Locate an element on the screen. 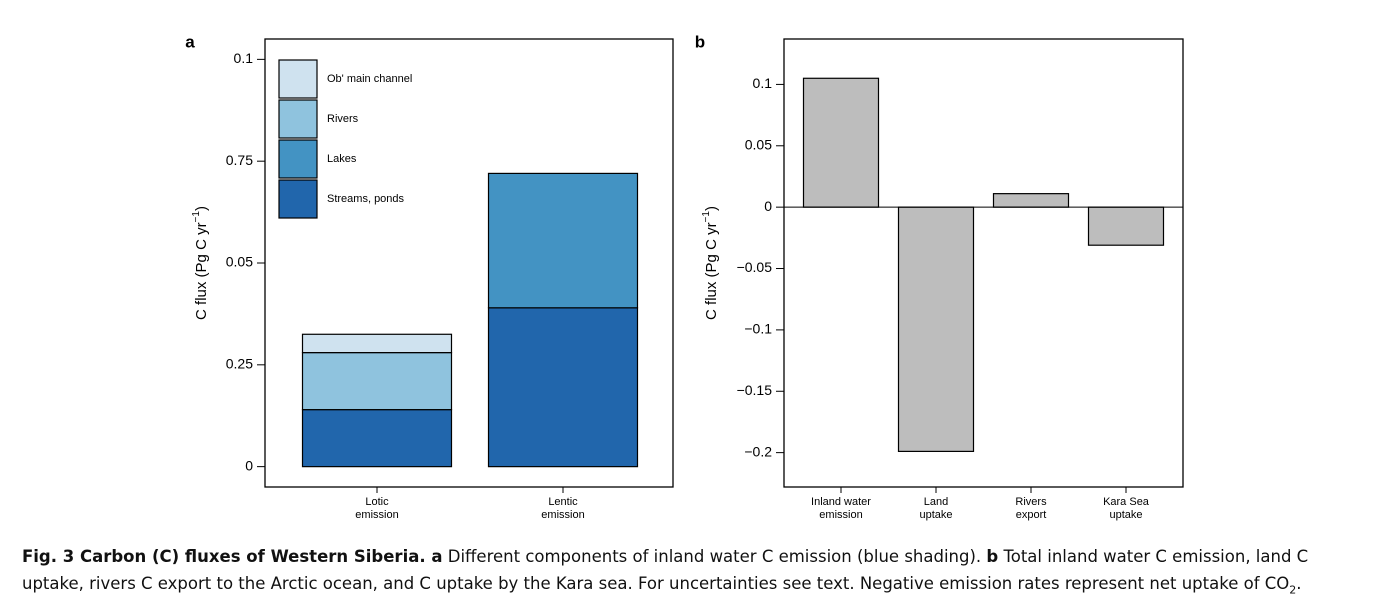 This screenshot has width=1388, height=611. y-tick-label: −0.15 is located at coordinates (755, 390).